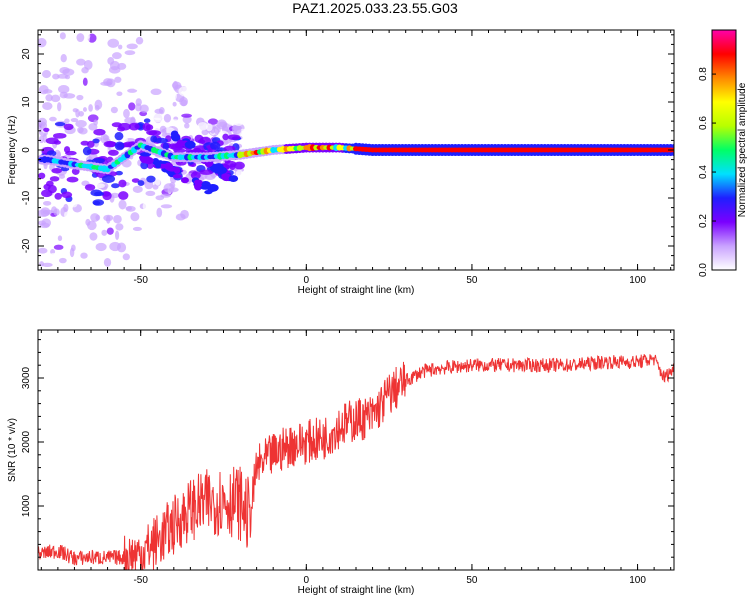 This screenshot has width=750, height=600. Describe the element at coordinates (12, 450) in the screenshot. I see `snr-y-label: SNR (10 * v/v)` at that location.